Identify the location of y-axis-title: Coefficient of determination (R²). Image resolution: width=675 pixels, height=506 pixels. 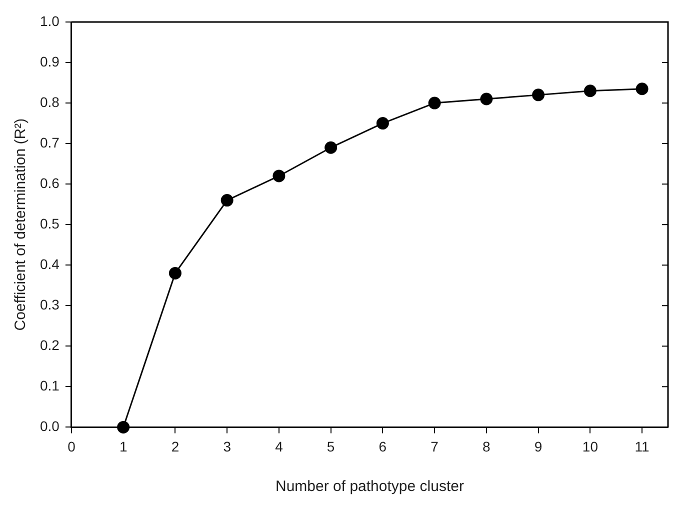
(21, 224).